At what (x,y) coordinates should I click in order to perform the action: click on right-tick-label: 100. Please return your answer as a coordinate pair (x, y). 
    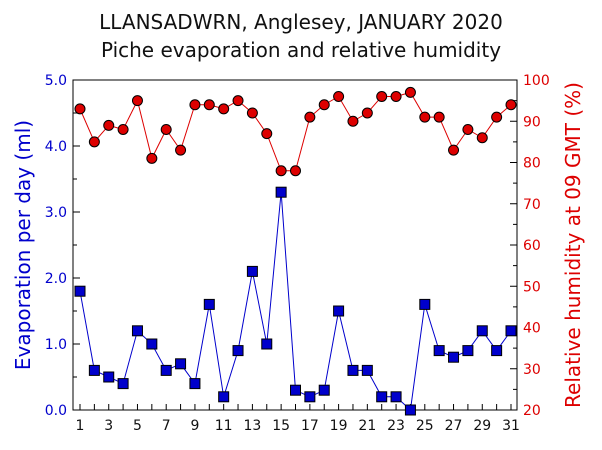
    Looking at the image, I should click on (536, 81).